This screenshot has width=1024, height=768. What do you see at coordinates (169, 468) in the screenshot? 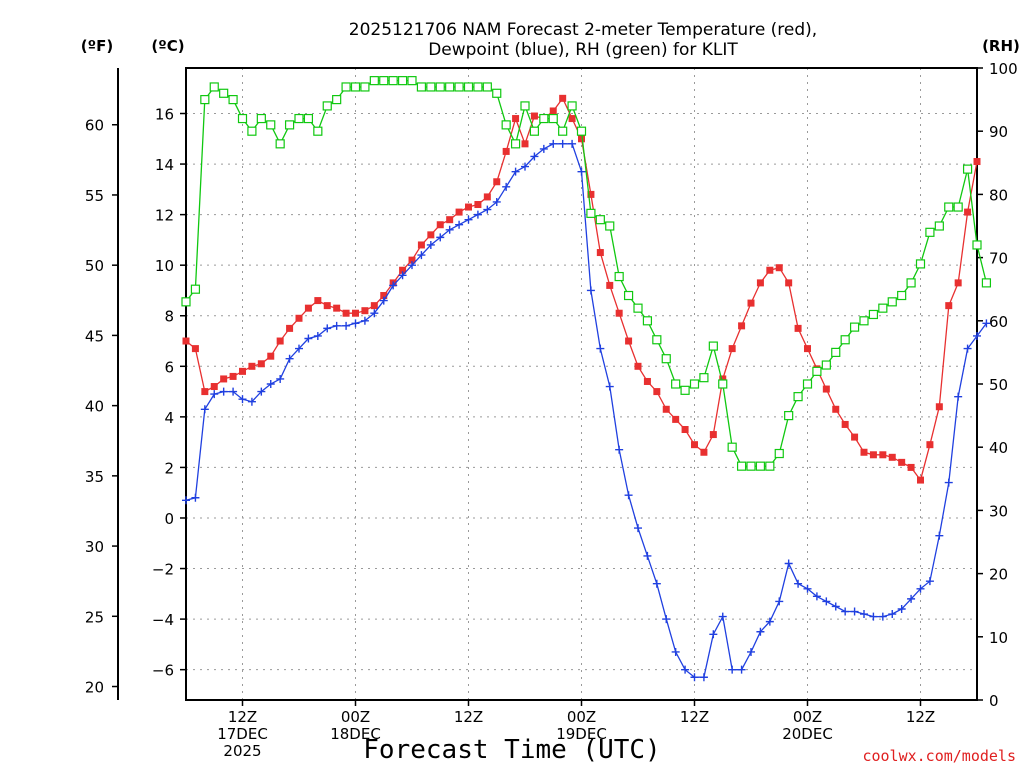
I see `tick-label-c: 2` at bounding box center [169, 468].